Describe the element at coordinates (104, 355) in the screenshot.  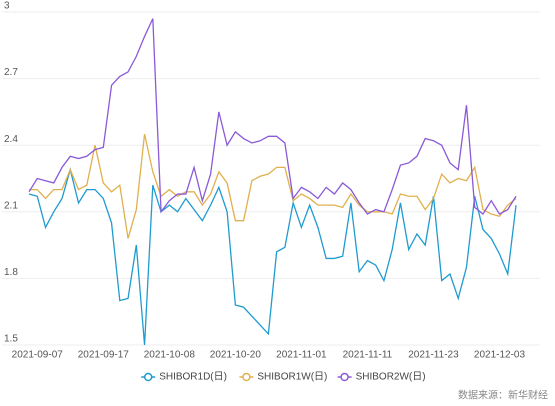
I see `x-tick-label: 2021-09-17` at that location.